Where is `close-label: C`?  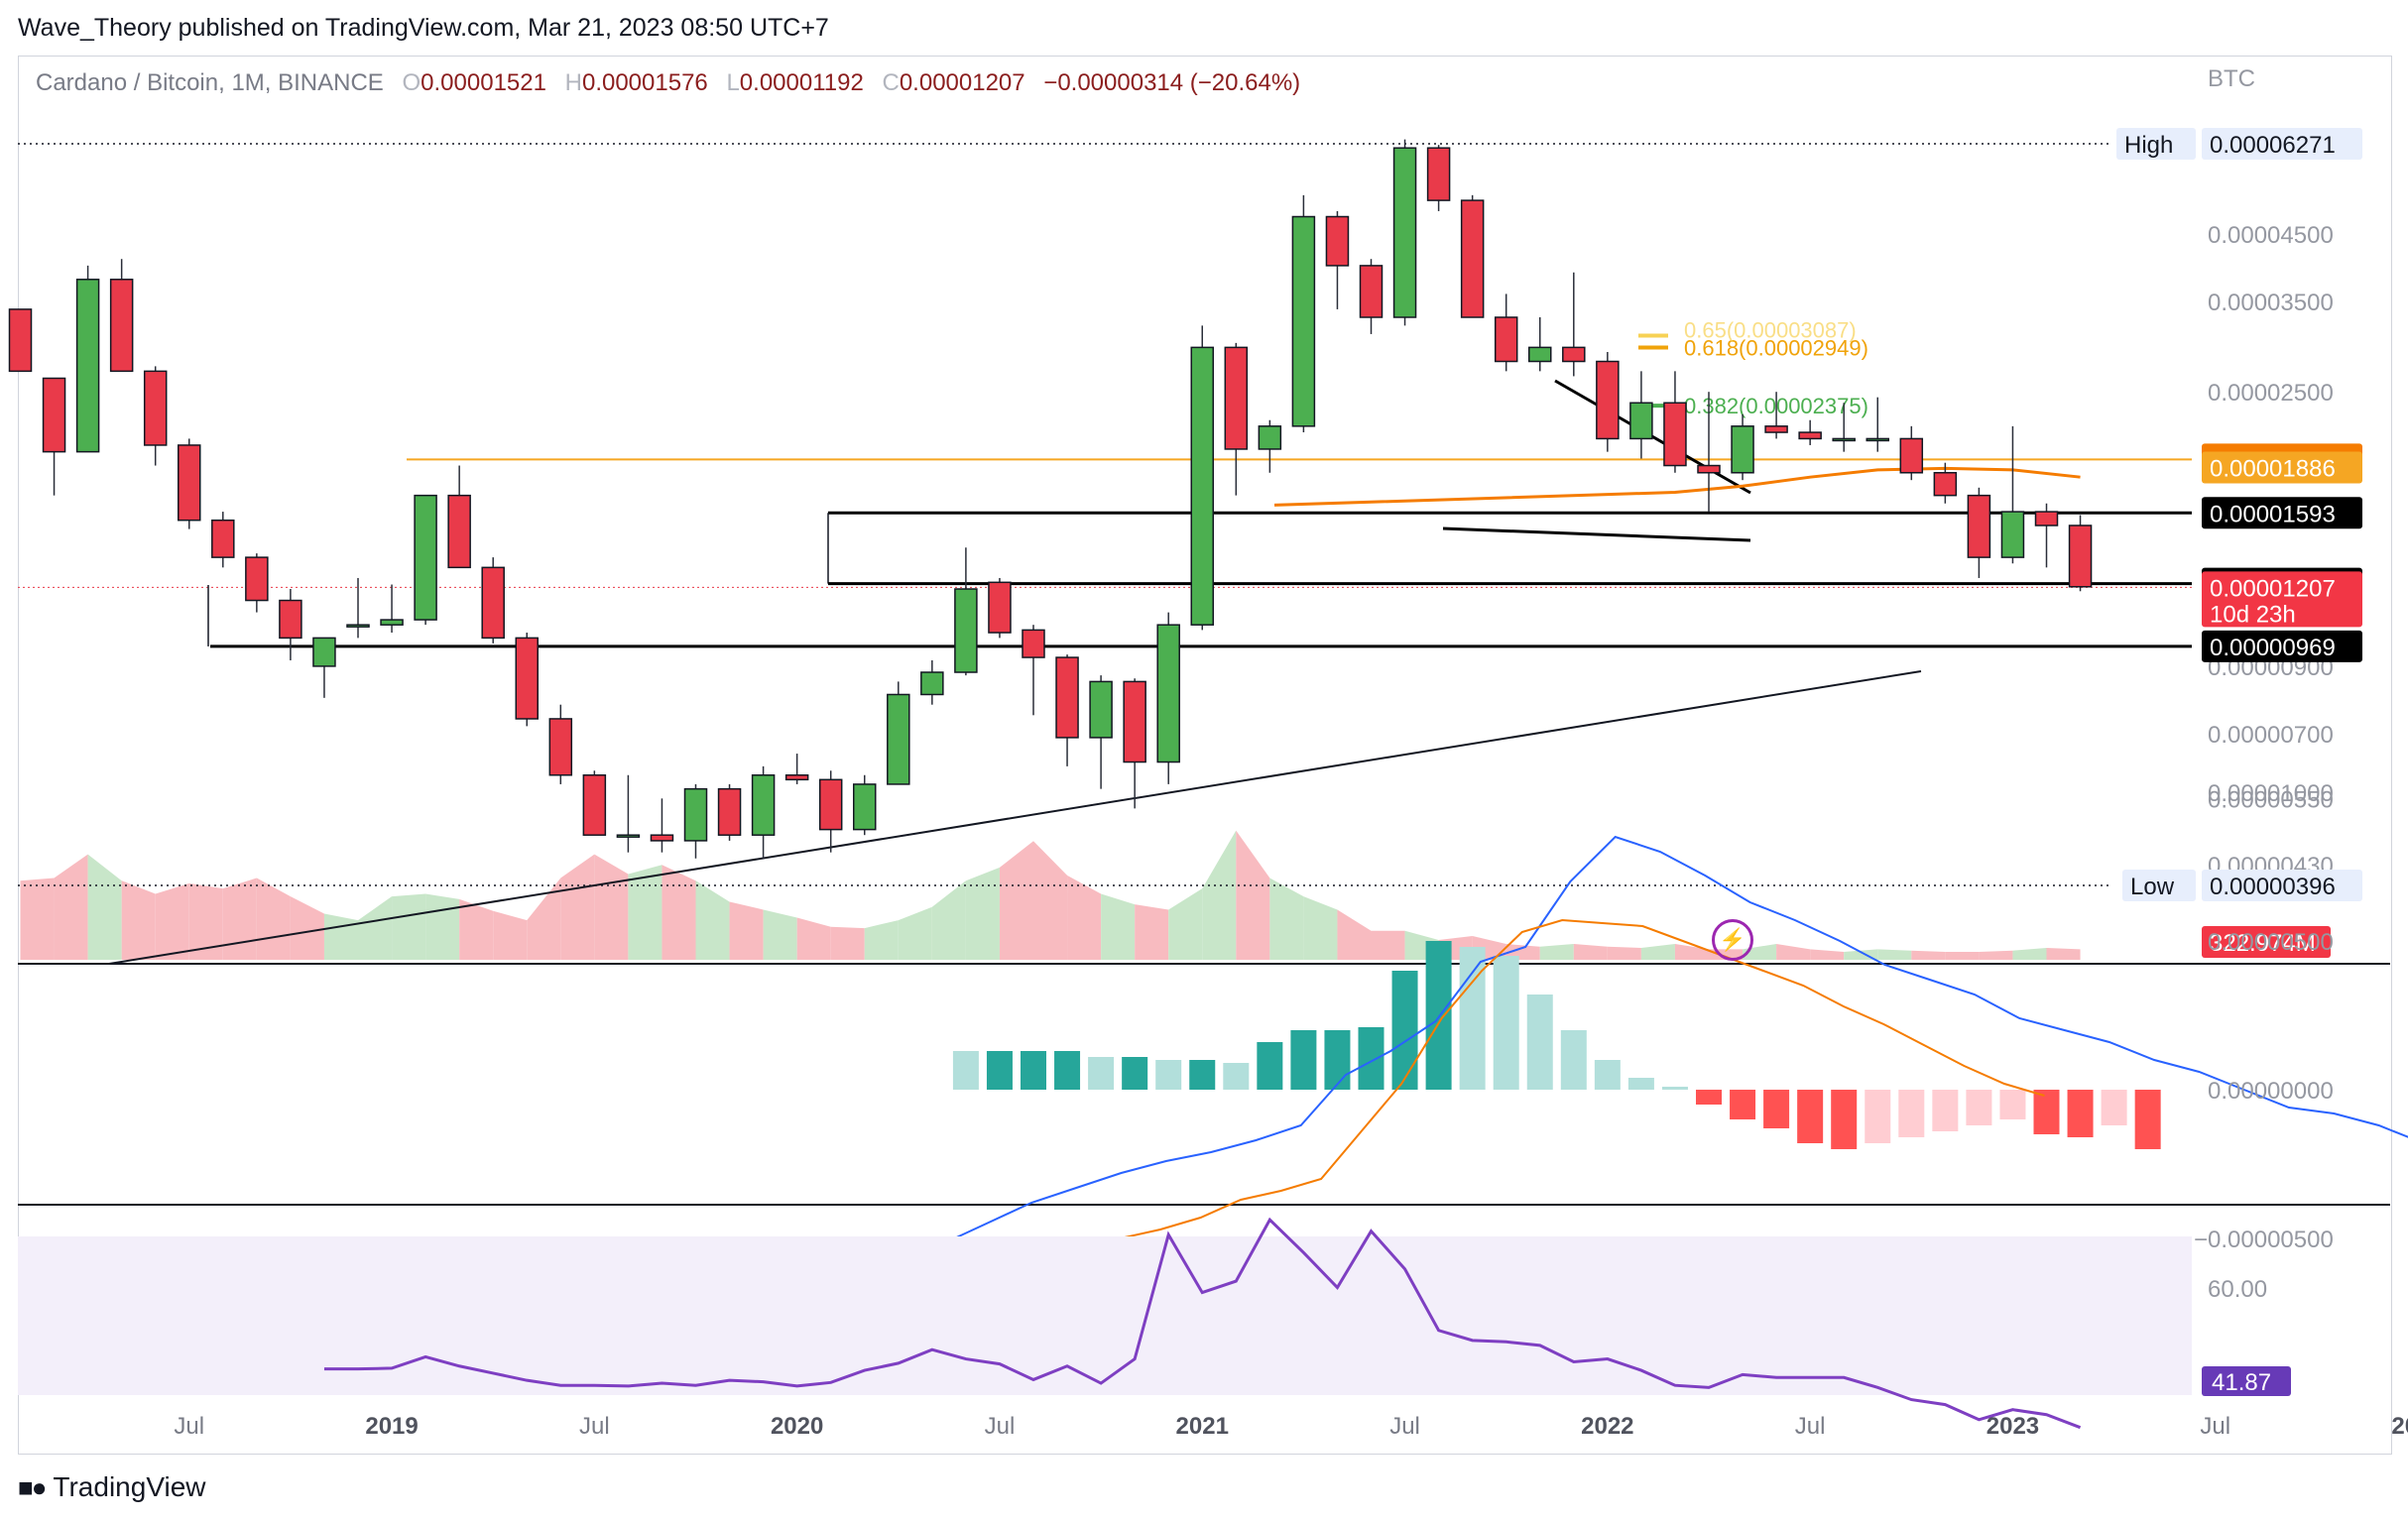
close-label: C is located at coordinates (891, 82).